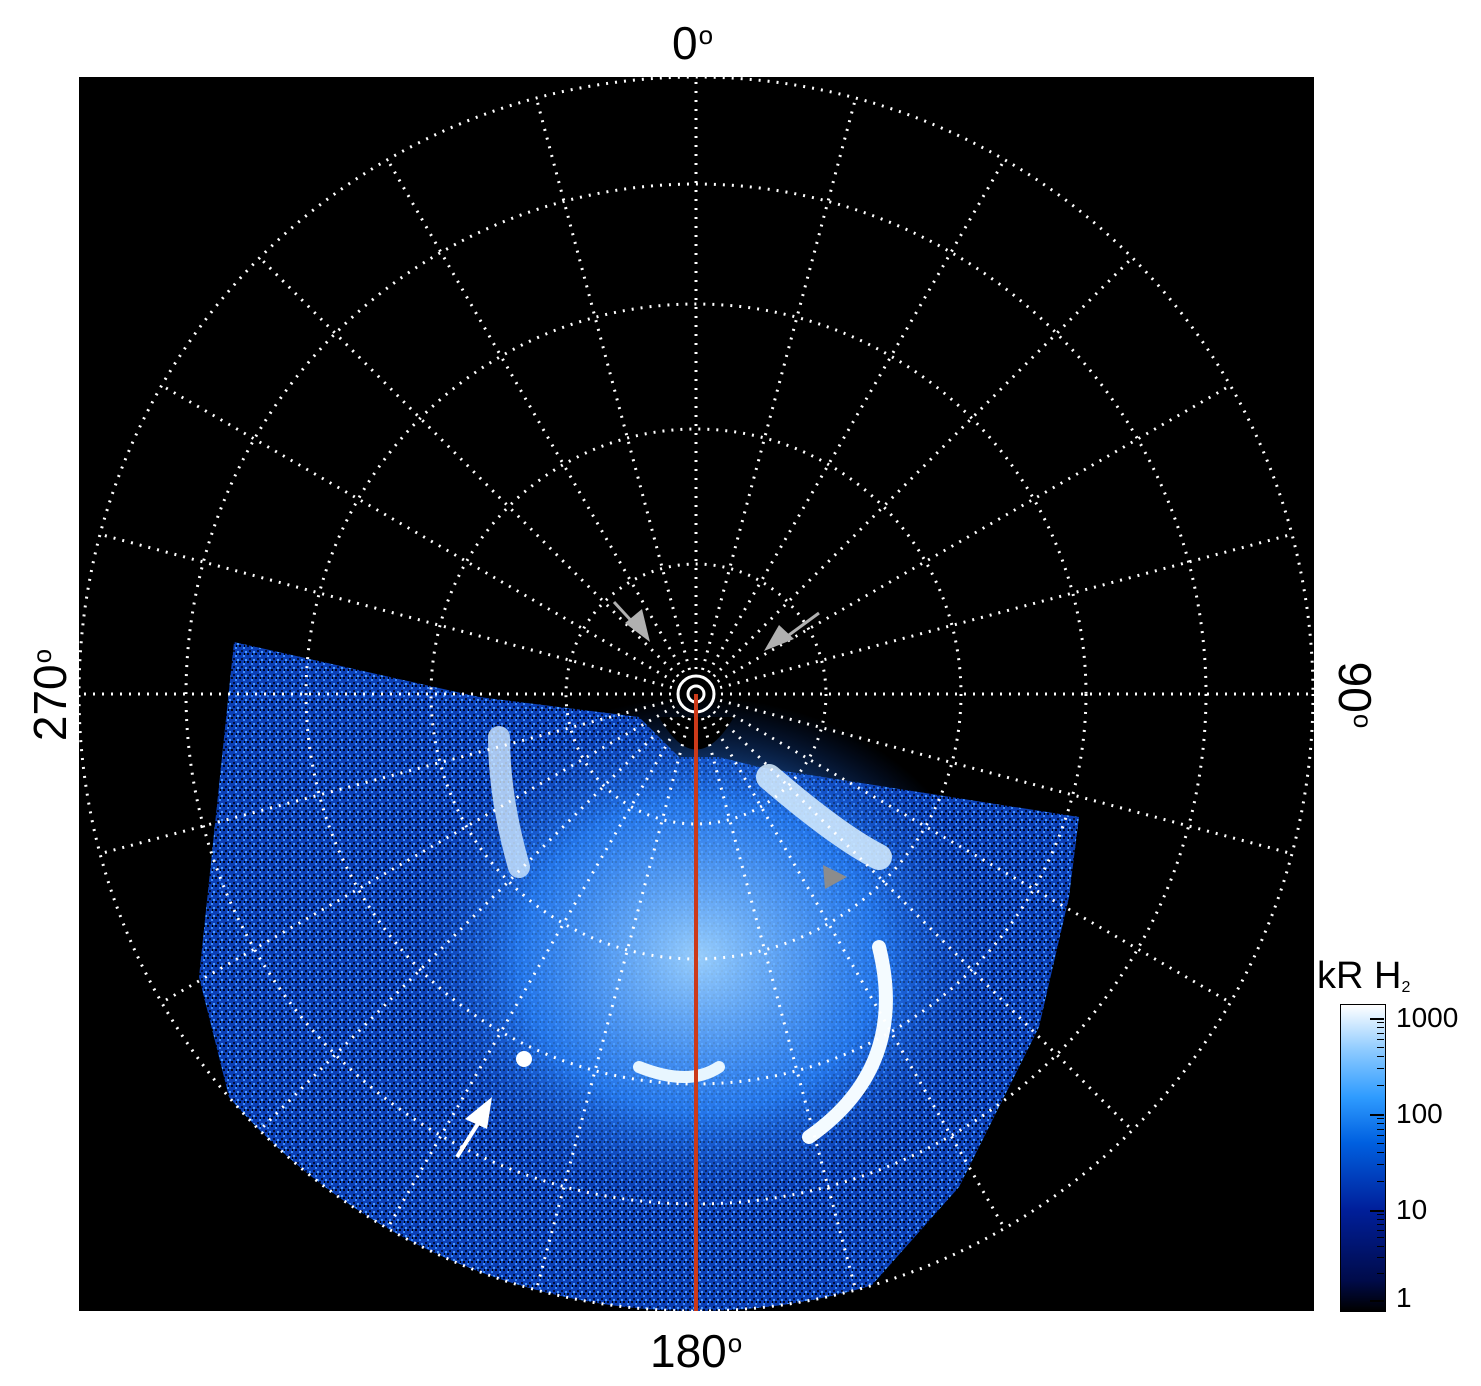 The width and height of the screenshot is (1481, 1386). I want to click on colorbar-label-100: 100, so click(1419, 1113).